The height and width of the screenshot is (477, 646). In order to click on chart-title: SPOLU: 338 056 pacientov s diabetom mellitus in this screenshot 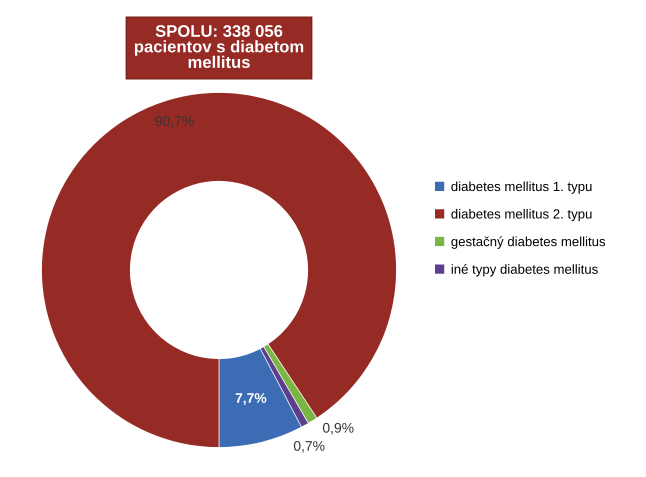, I will do `click(219, 46)`.